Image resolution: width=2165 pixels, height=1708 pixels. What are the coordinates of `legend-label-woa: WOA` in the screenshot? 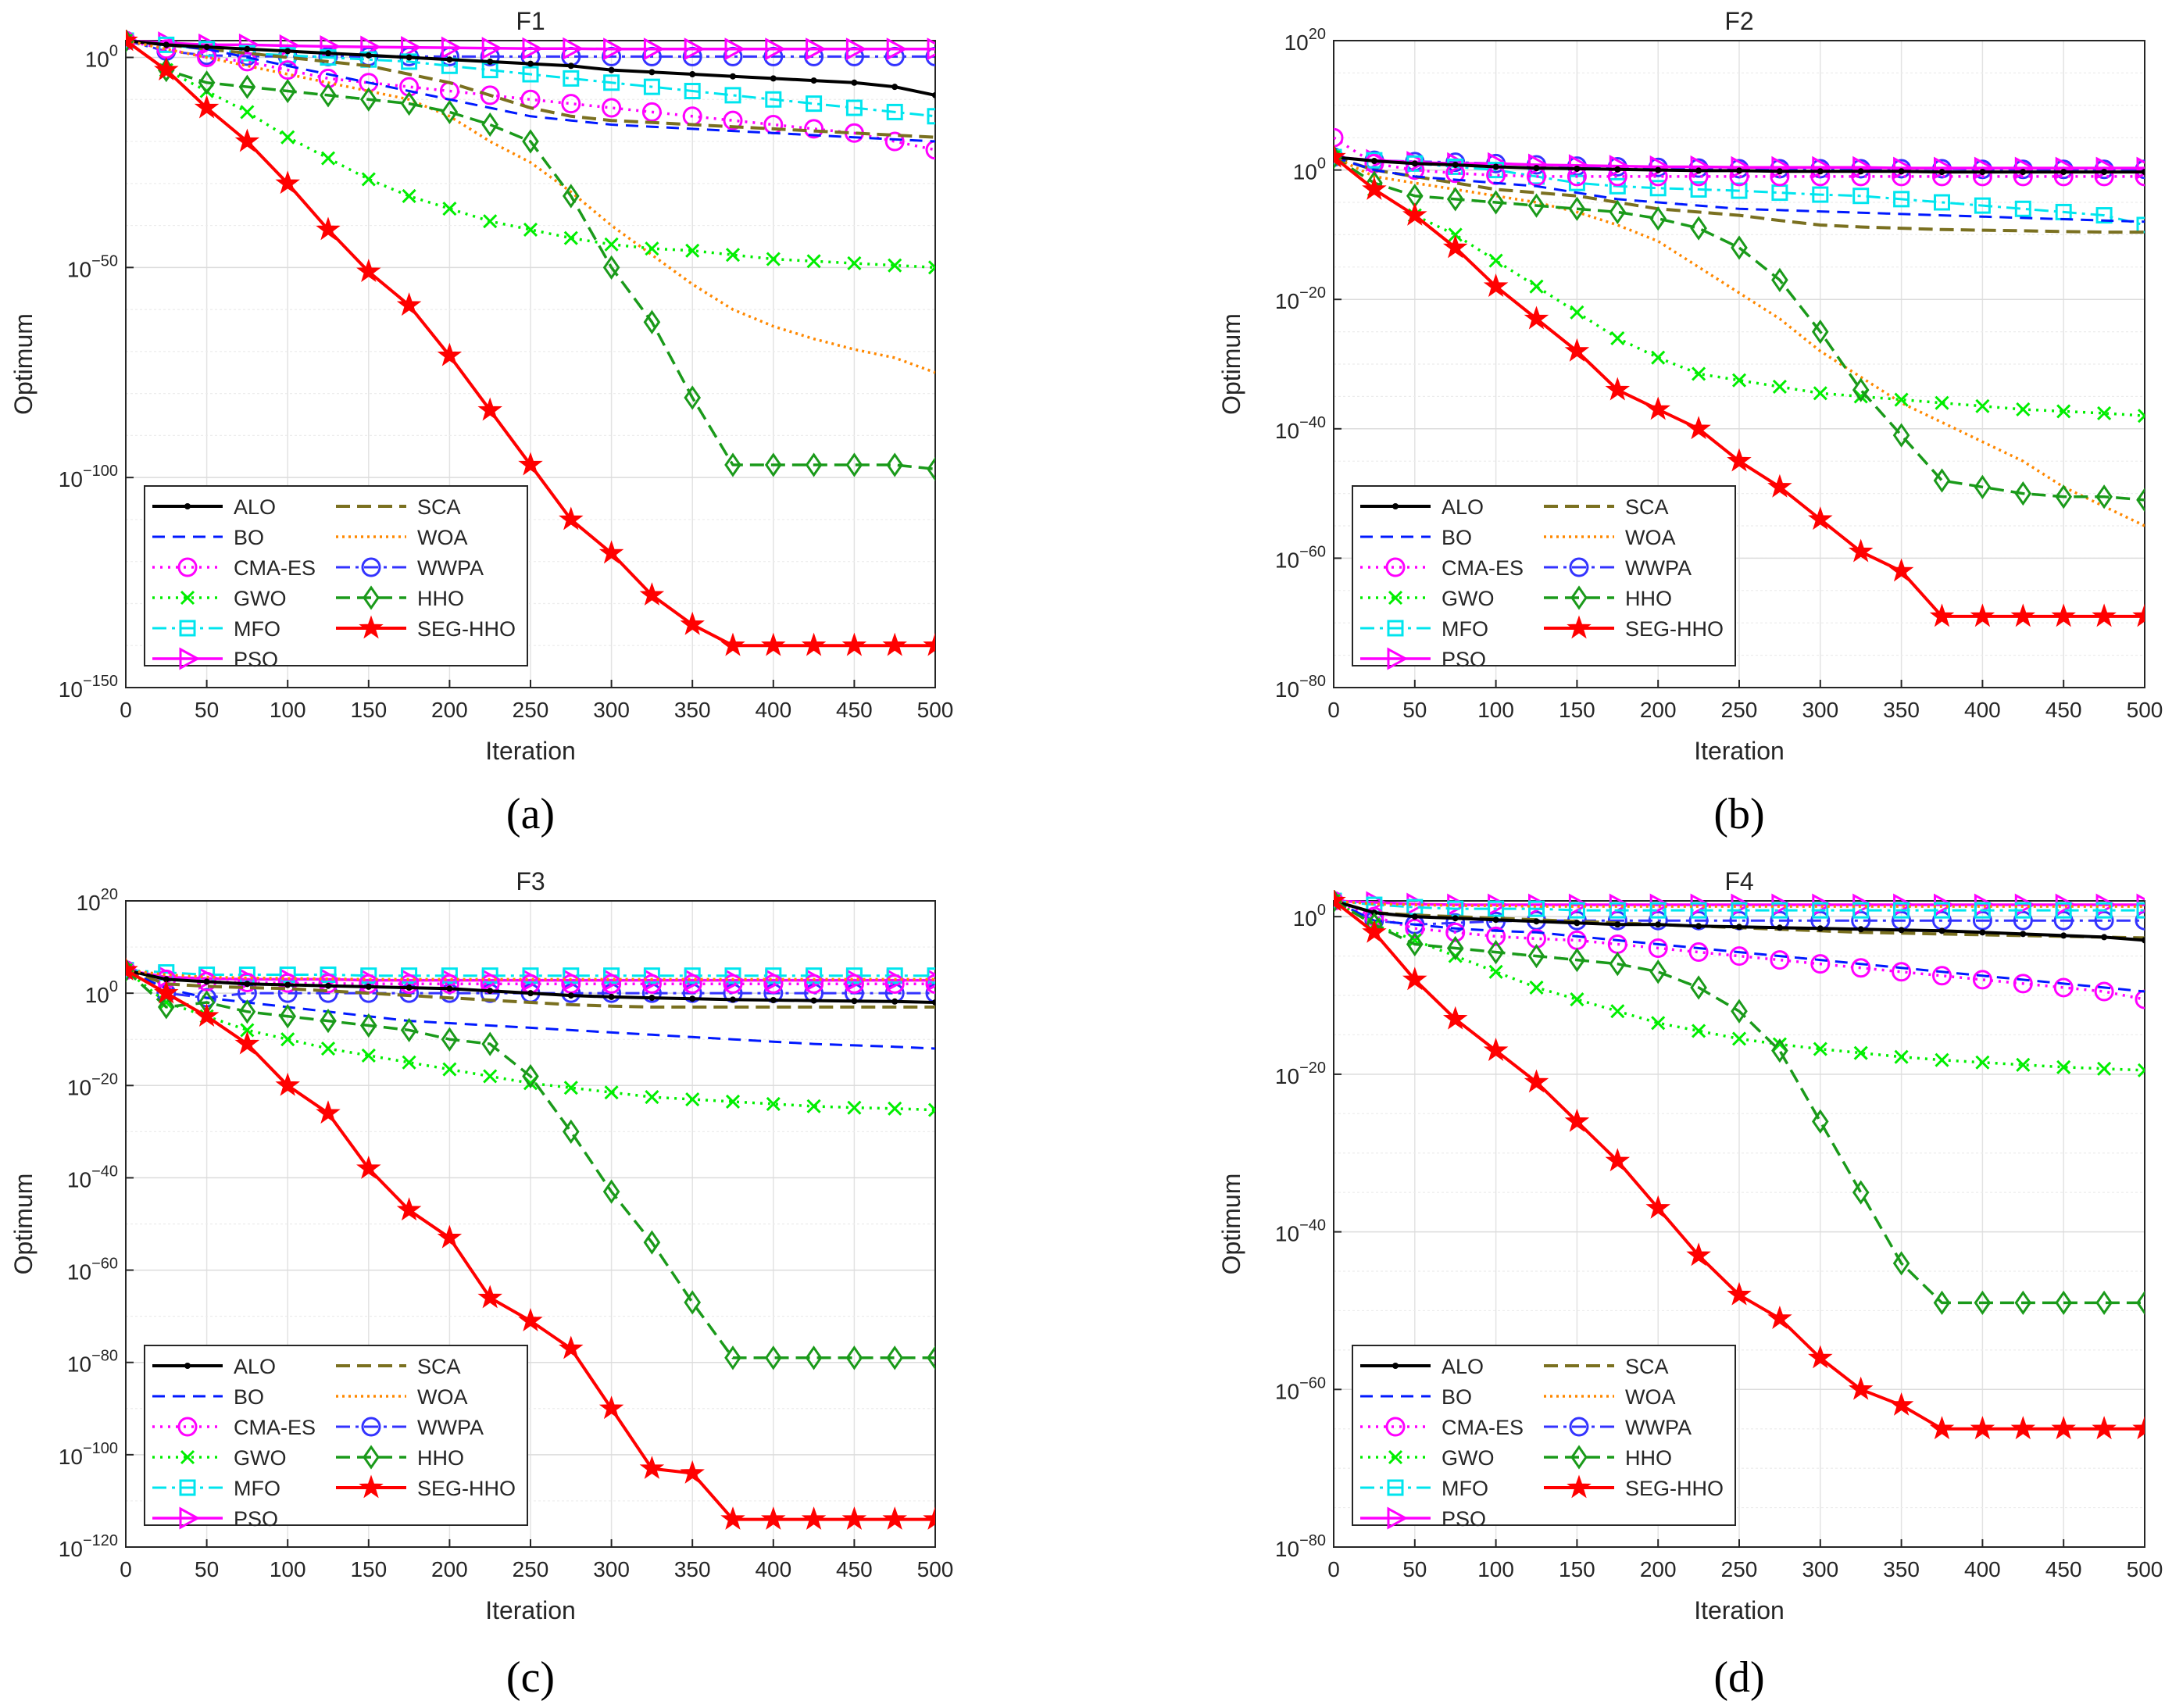 It's located at (1650, 1397).